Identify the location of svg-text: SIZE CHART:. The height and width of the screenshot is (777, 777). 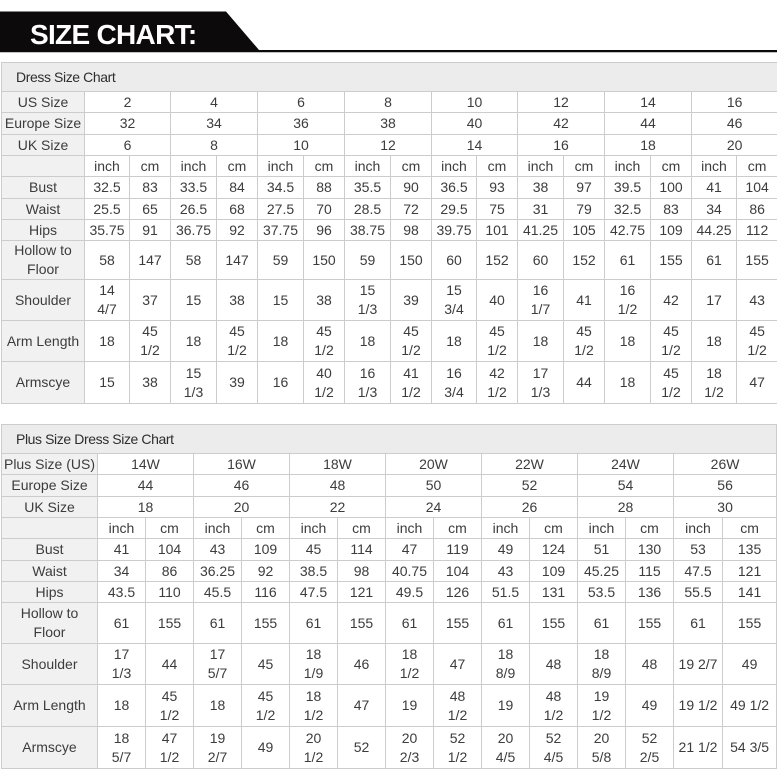
(113, 34).